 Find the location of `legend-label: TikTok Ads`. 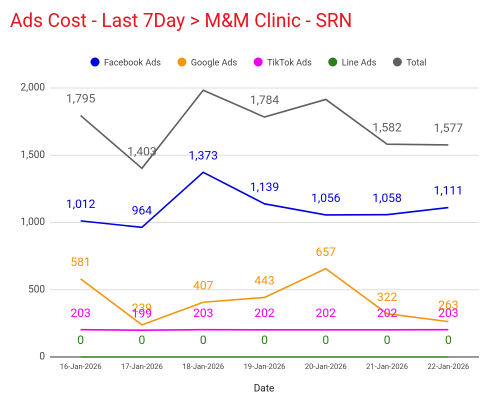

legend-label: TikTok Ads is located at coordinates (289, 63).